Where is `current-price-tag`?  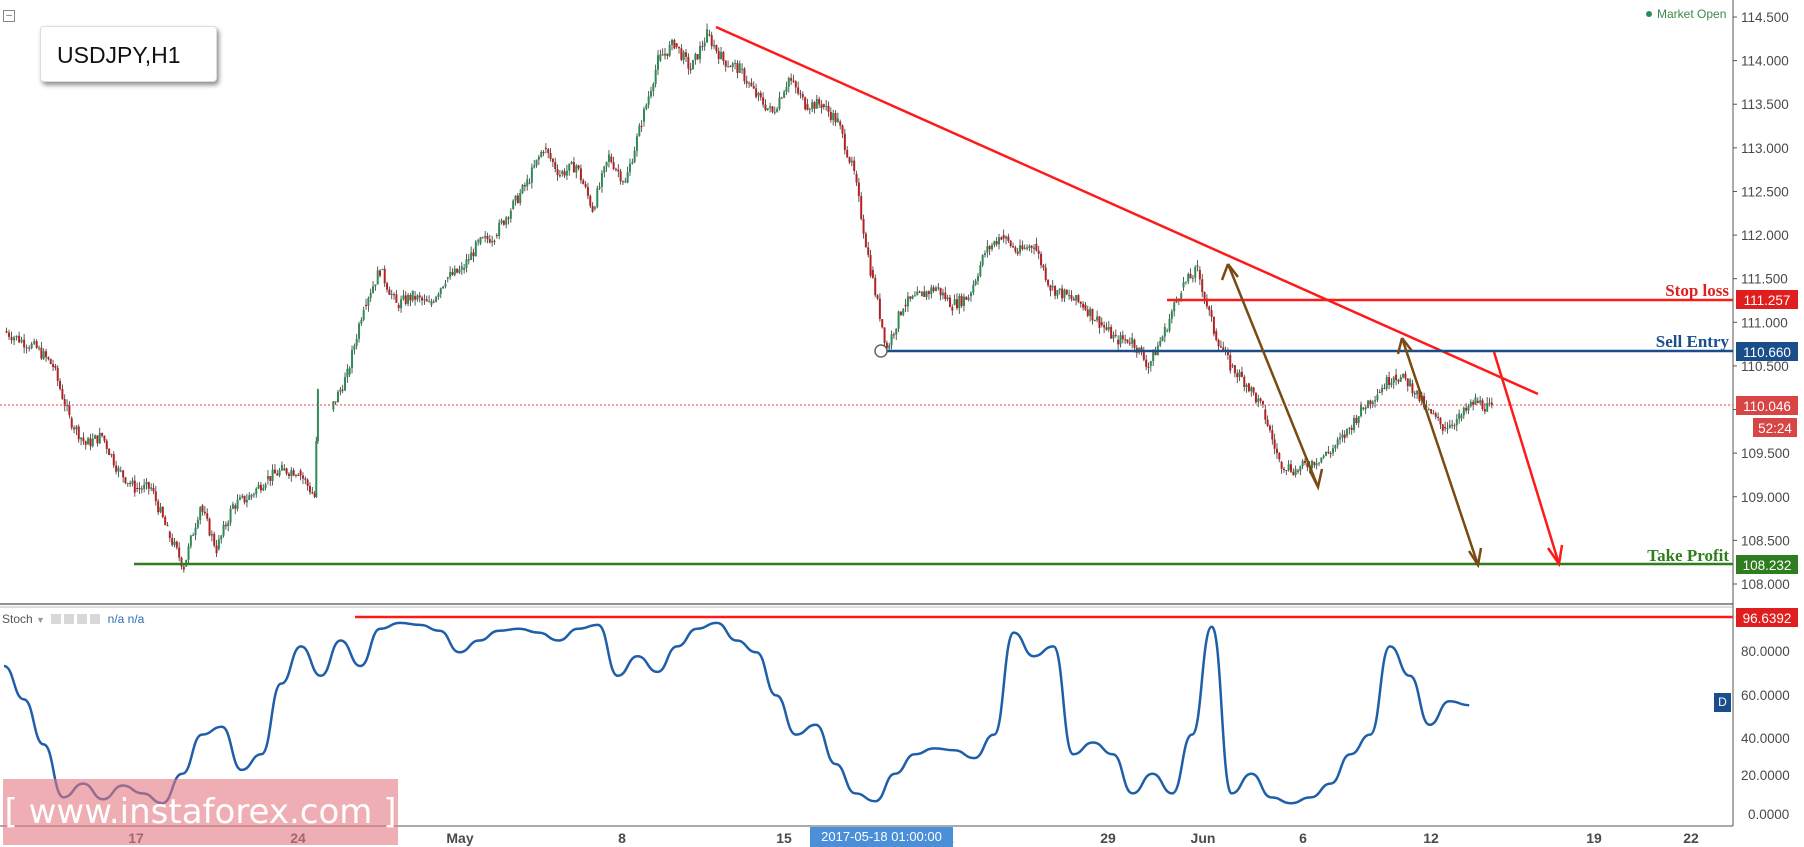 current-price-tag is located at coordinates (1767, 405).